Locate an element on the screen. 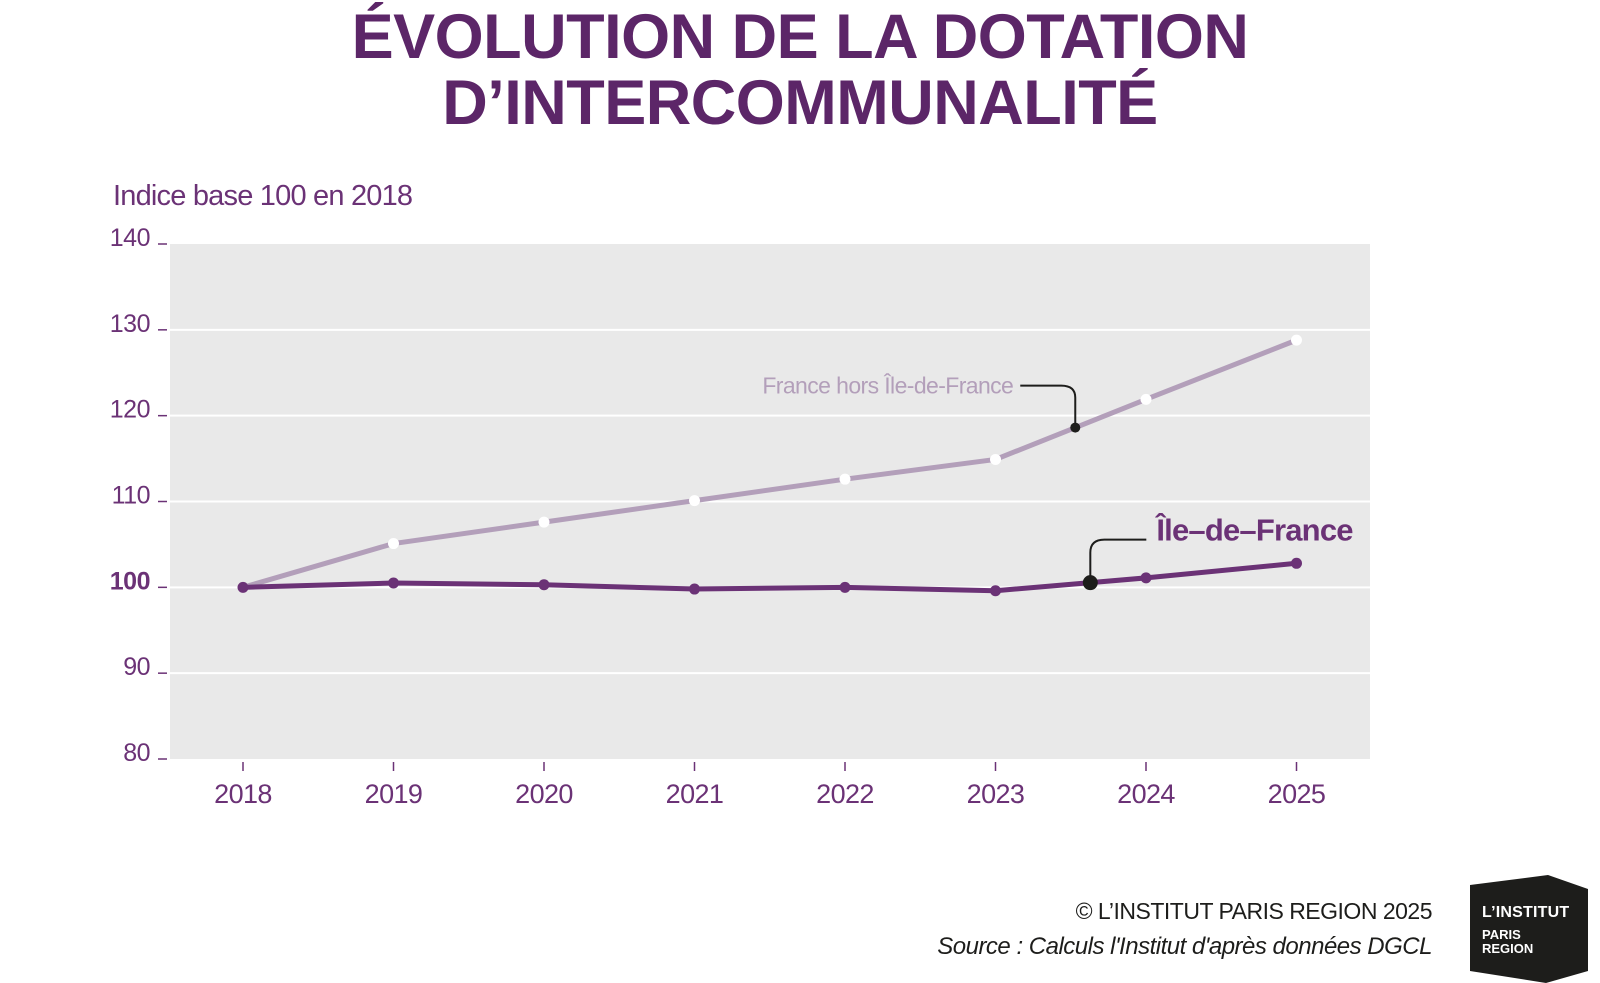 Image resolution: width=1600 pixels, height=983 pixels. france-hors-idf-point-2019 is located at coordinates (393, 544).